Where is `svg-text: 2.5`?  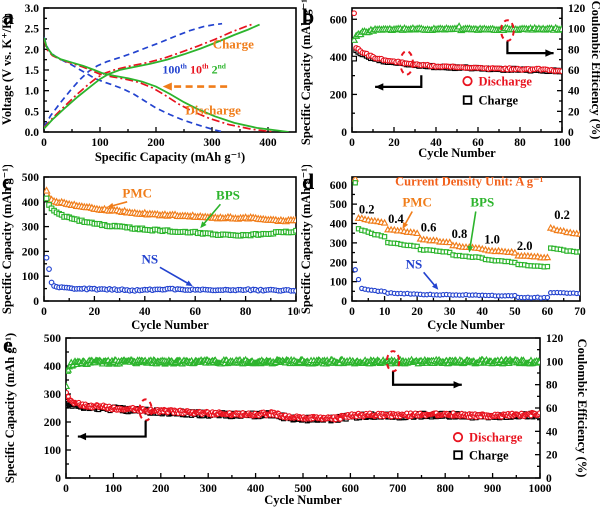 svg-text: 2.5 is located at coordinates (32, 30).